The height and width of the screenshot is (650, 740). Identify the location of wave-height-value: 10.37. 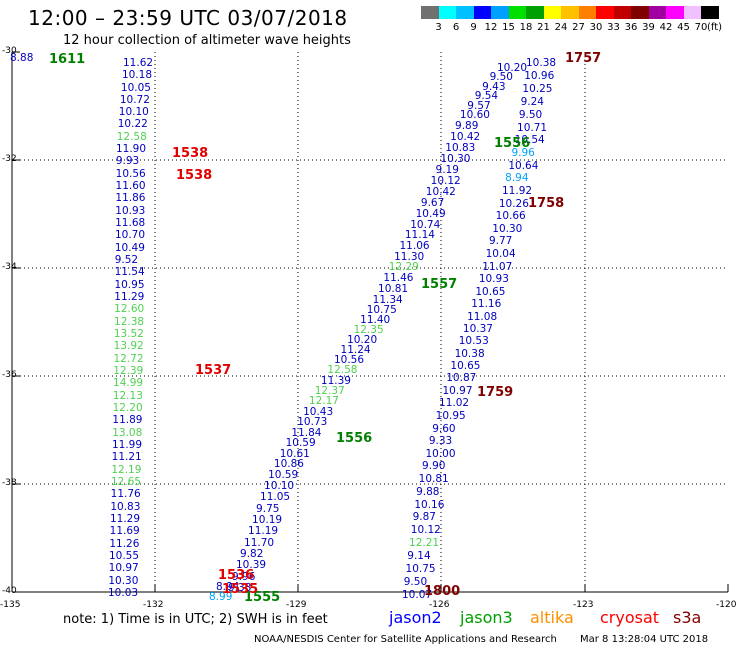
(477, 328).